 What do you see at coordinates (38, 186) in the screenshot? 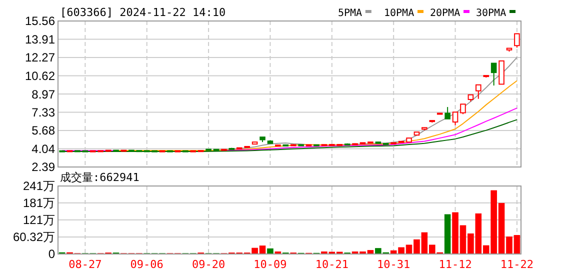
I see `y-tick-label: 241万` at bounding box center [38, 186].